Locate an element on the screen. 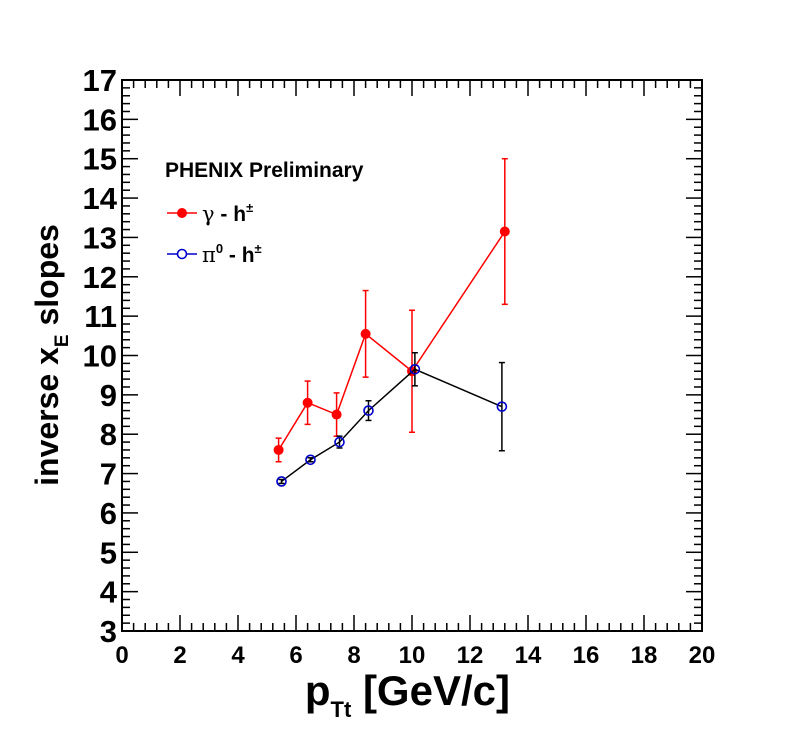  y-axis-title: inverse xE slopes is located at coordinates (51, 355).